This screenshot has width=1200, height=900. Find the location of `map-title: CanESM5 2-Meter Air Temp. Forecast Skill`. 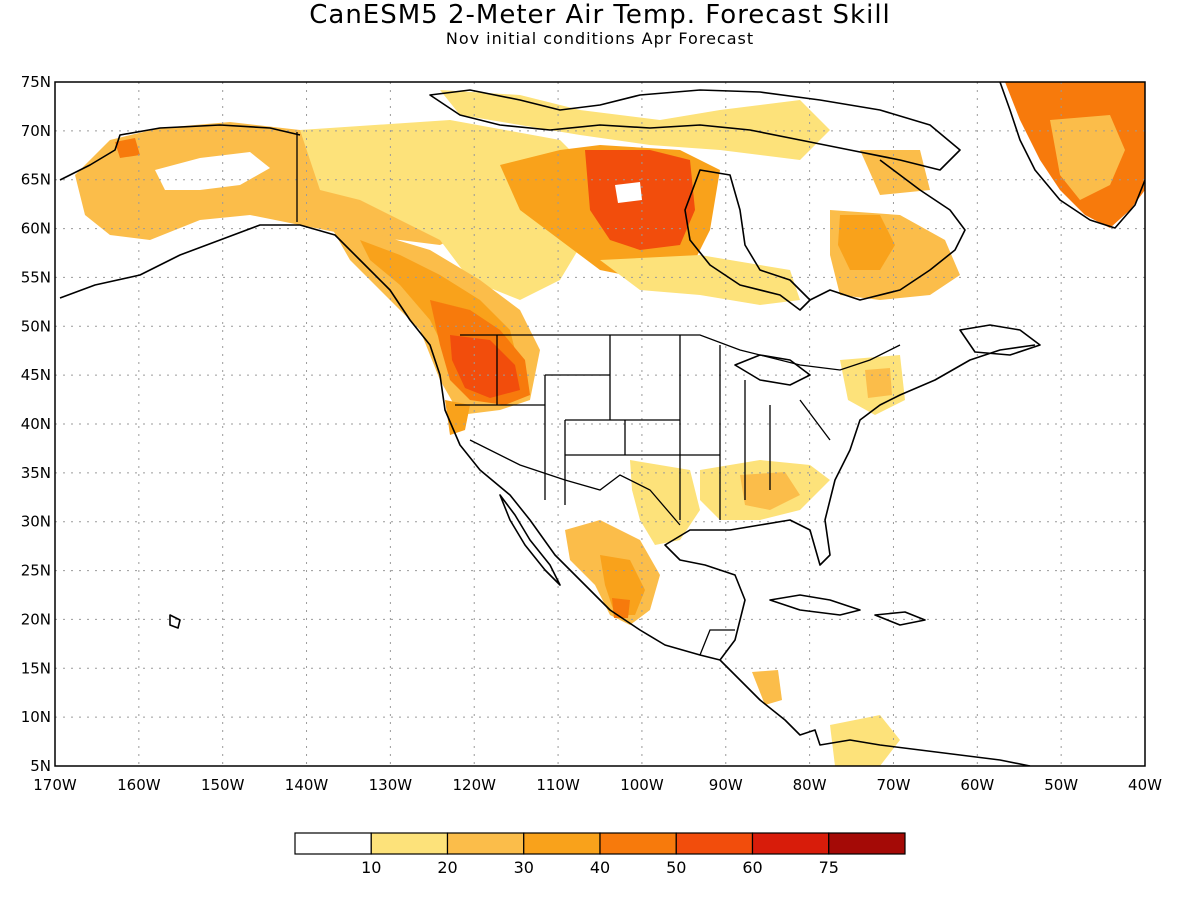

map-title: CanESM5 2-Meter Air Temp. Forecast Skill is located at coordinates (600, 15).